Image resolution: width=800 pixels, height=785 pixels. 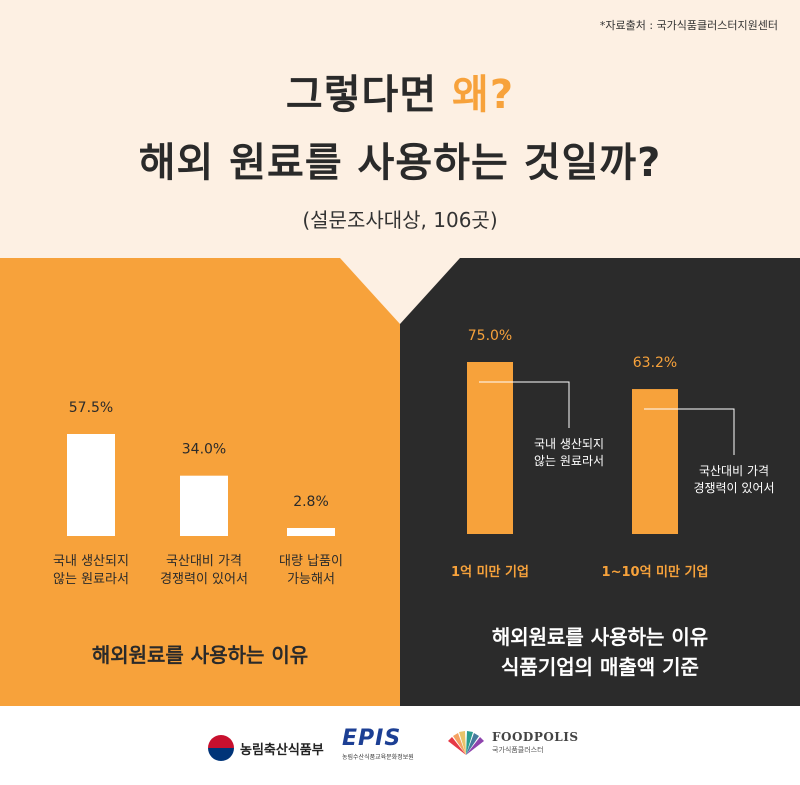 I want to click on left-value-label-2: 2.8%, so click(x=311, y=502).